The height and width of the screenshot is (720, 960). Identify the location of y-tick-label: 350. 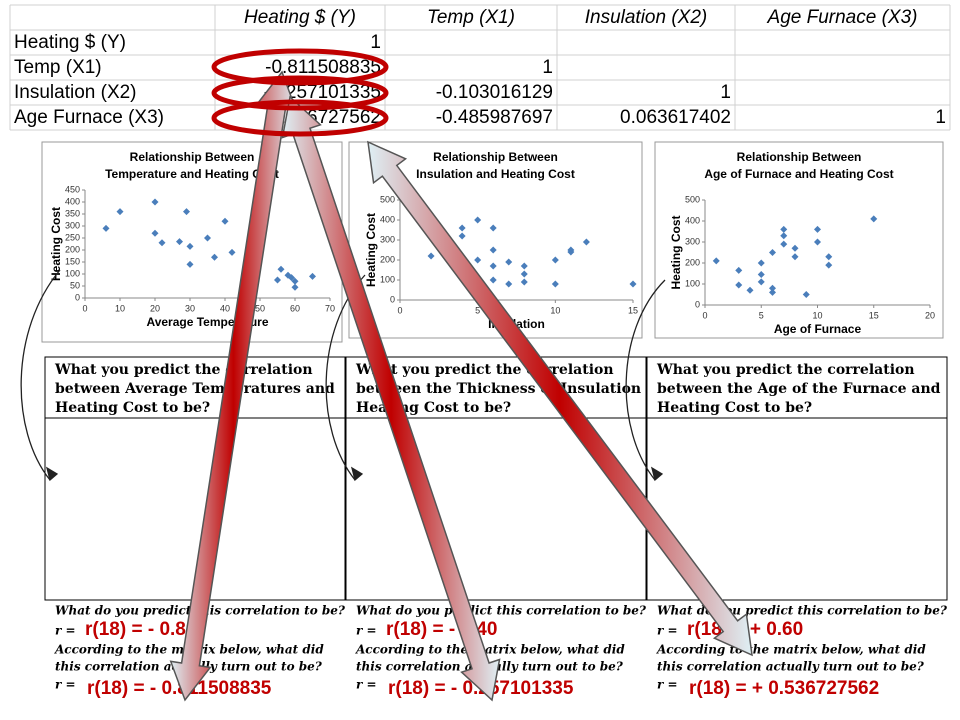
(72, 213).